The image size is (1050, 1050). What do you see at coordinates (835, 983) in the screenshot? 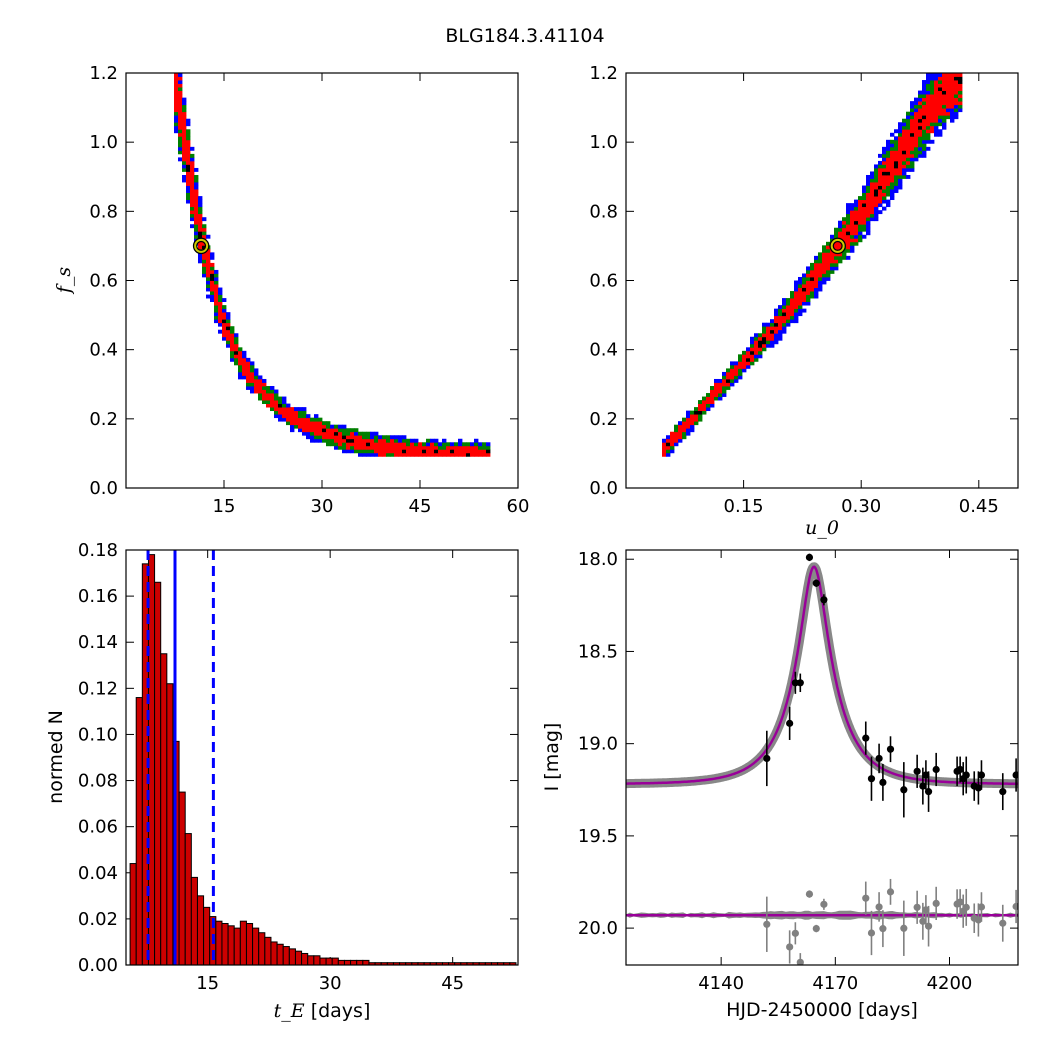
I see `x-tick-label: 4170` at bounding box center [835, 983].